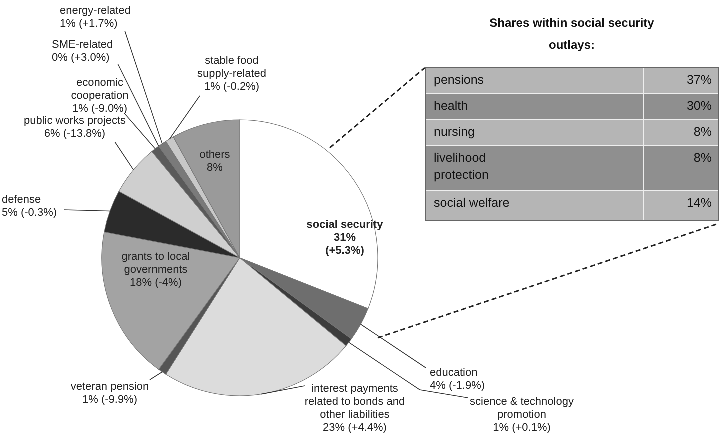 Image resolution: width=725 pixels, height=439 pixels. I want to click on data-label: 1% (+0.1%), so click(522, 428).